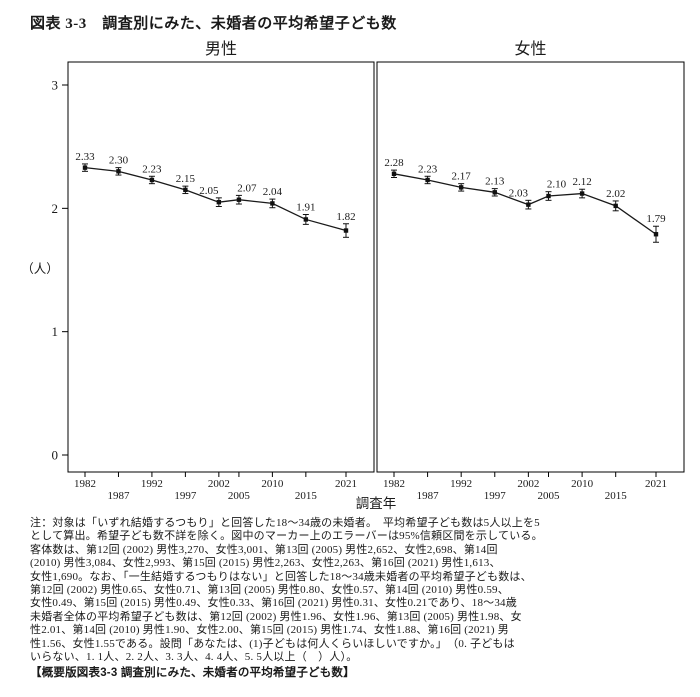 Image resolution: width=700 pixels, height=697 pixels. Describe the element at coordinates (305, 208) in the screenshot. I see `data-point-label: 1.91` at that location.